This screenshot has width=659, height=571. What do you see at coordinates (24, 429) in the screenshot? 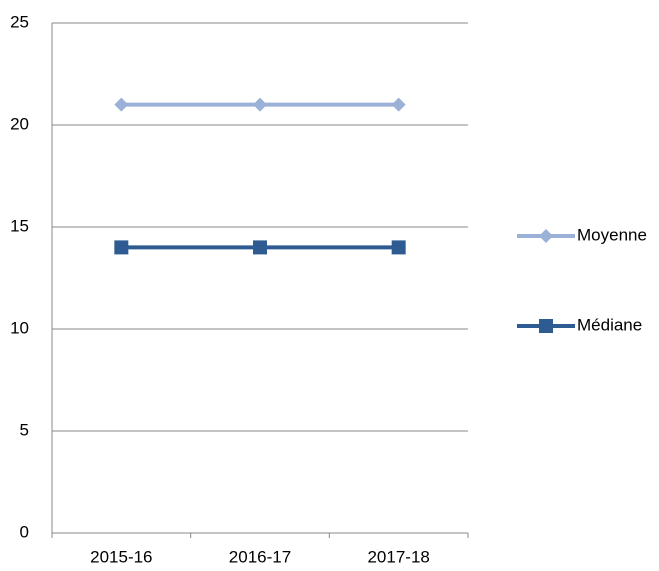
I see `y-tick-label: 5` at bounding box center [24, 429].